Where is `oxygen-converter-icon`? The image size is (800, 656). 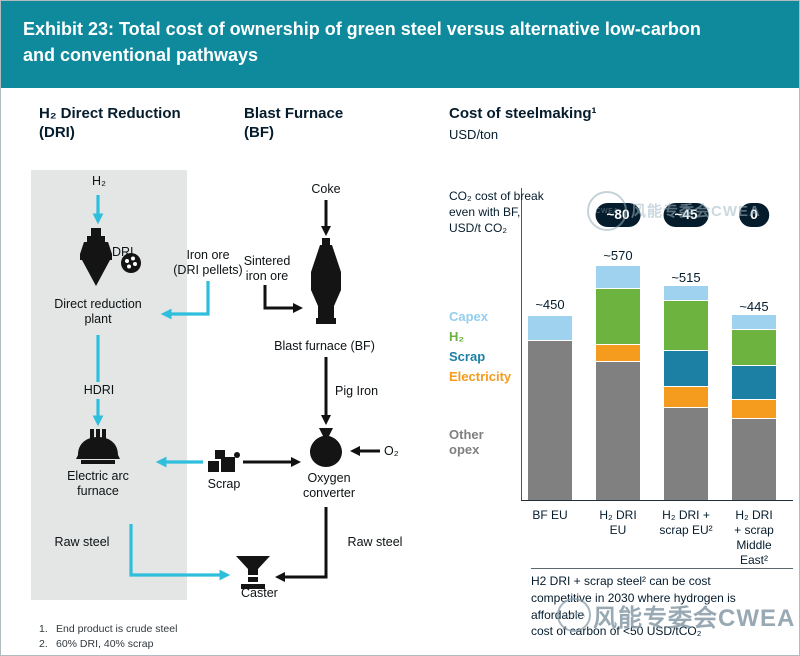 oxygen-converter-icon is located at coordinates (326, 450).